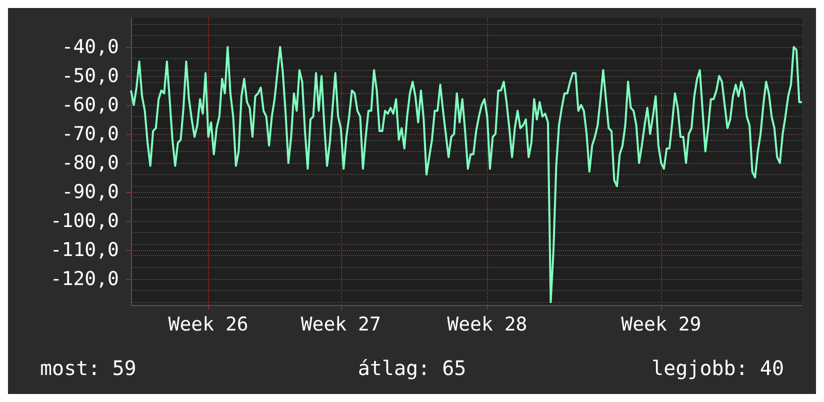 The height and width of the screenshot is (402, 824). What do you see at coordinates (412, 368) in the screenshot?
I see `text: átlag: 65` at bounding box center [412, 368].